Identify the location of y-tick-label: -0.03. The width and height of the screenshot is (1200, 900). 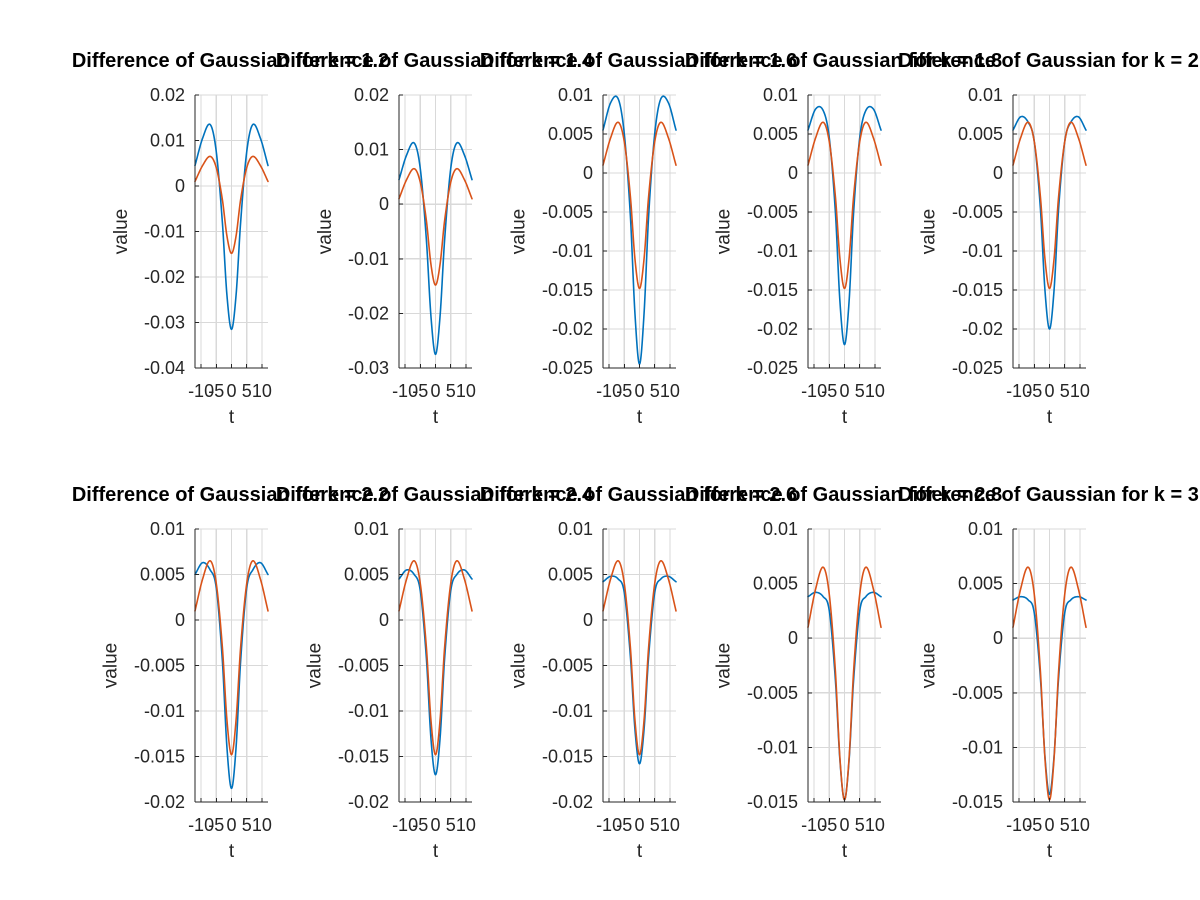
(368, 368).